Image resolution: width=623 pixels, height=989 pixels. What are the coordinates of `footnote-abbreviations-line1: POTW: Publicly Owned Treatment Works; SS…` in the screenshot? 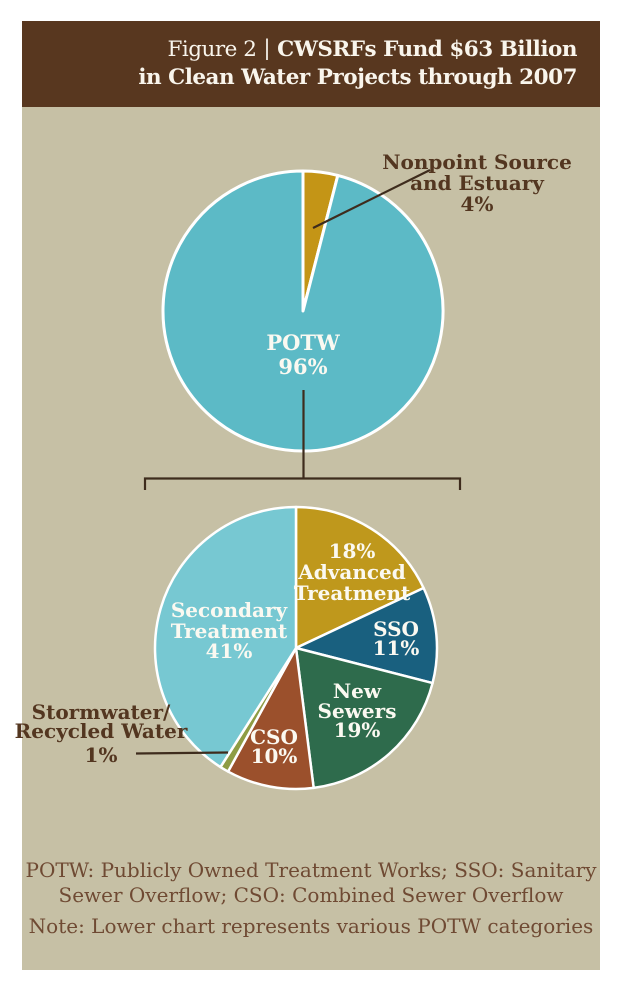 It's located at (311, 870).